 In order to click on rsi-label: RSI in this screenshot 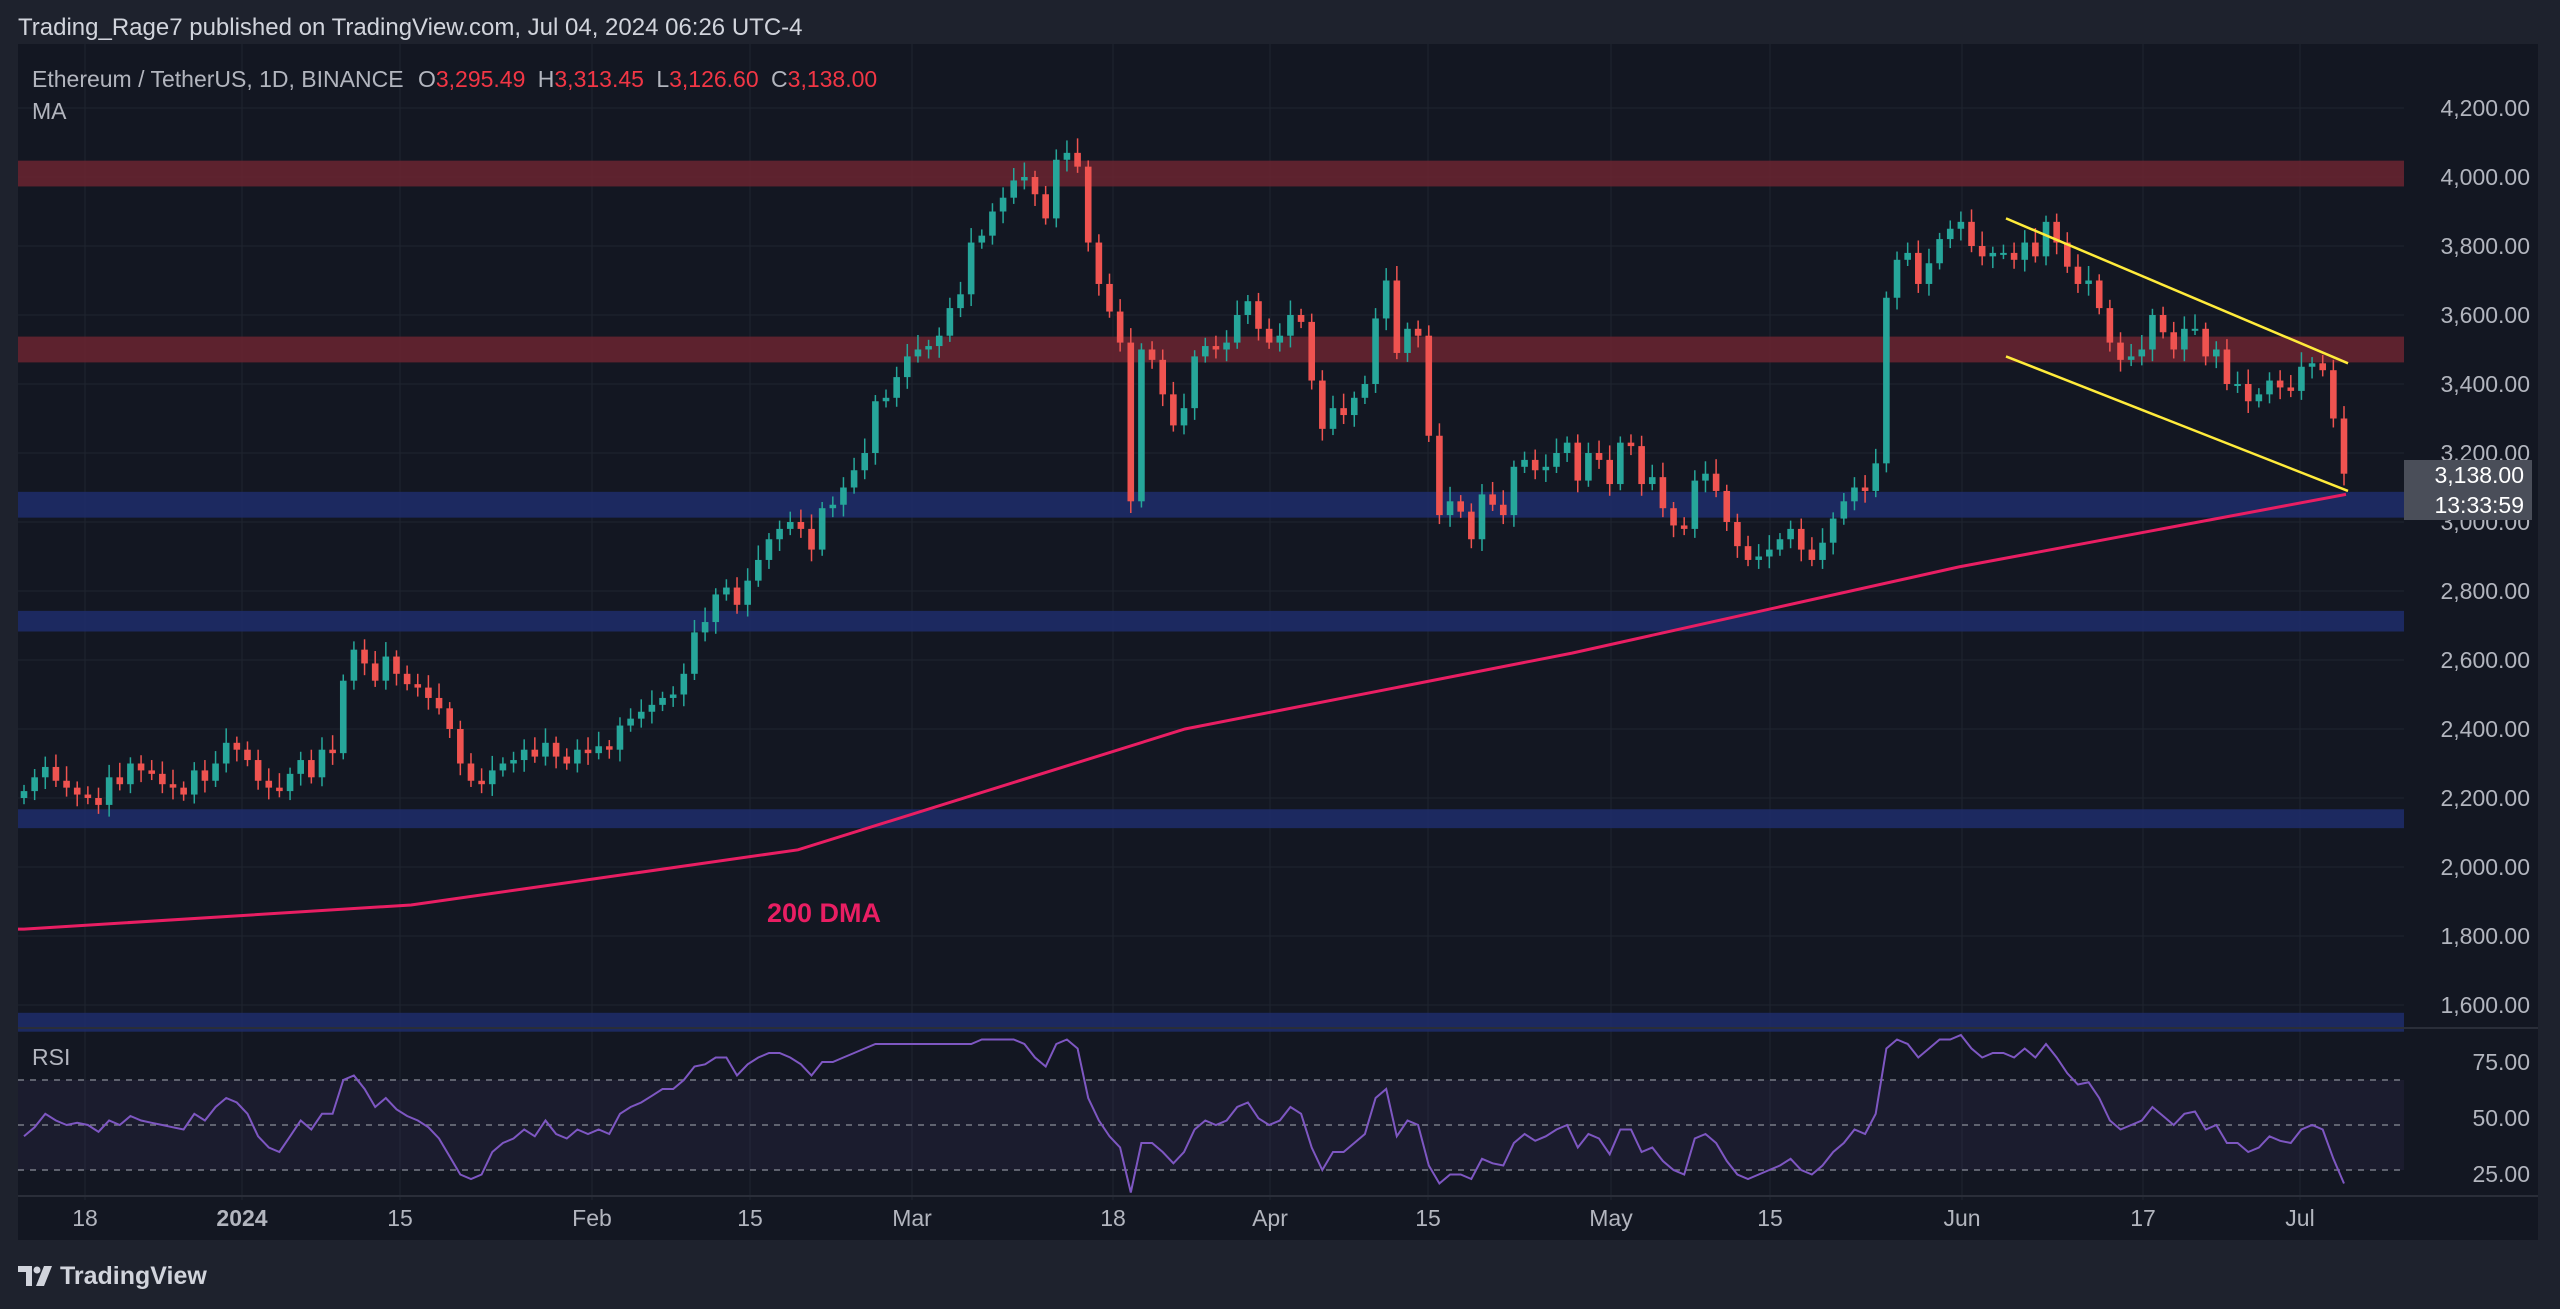, I will do `click(51, 1057)`.